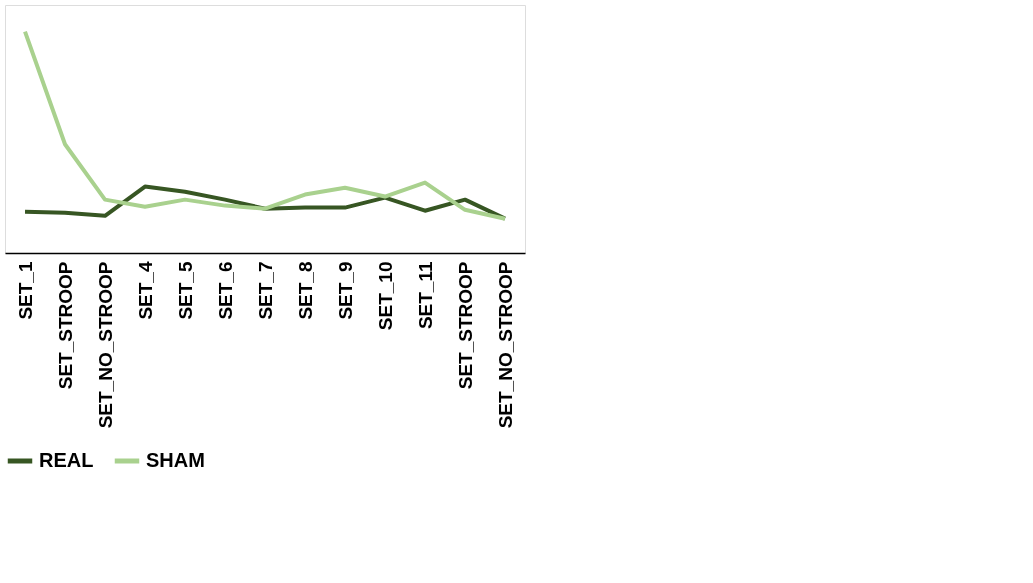  I want to click on x-tick-label: SET_7, so click(265, 290).